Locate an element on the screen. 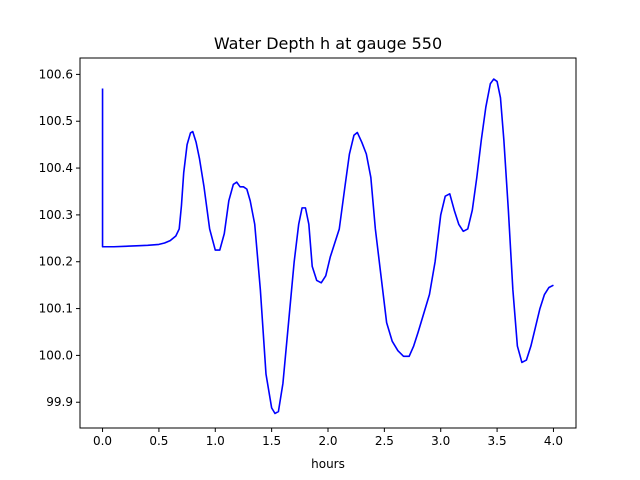 The width and height of the screenshot is (640, 480). y-tick-label: 100.6 is located at coordinates (56, 74).